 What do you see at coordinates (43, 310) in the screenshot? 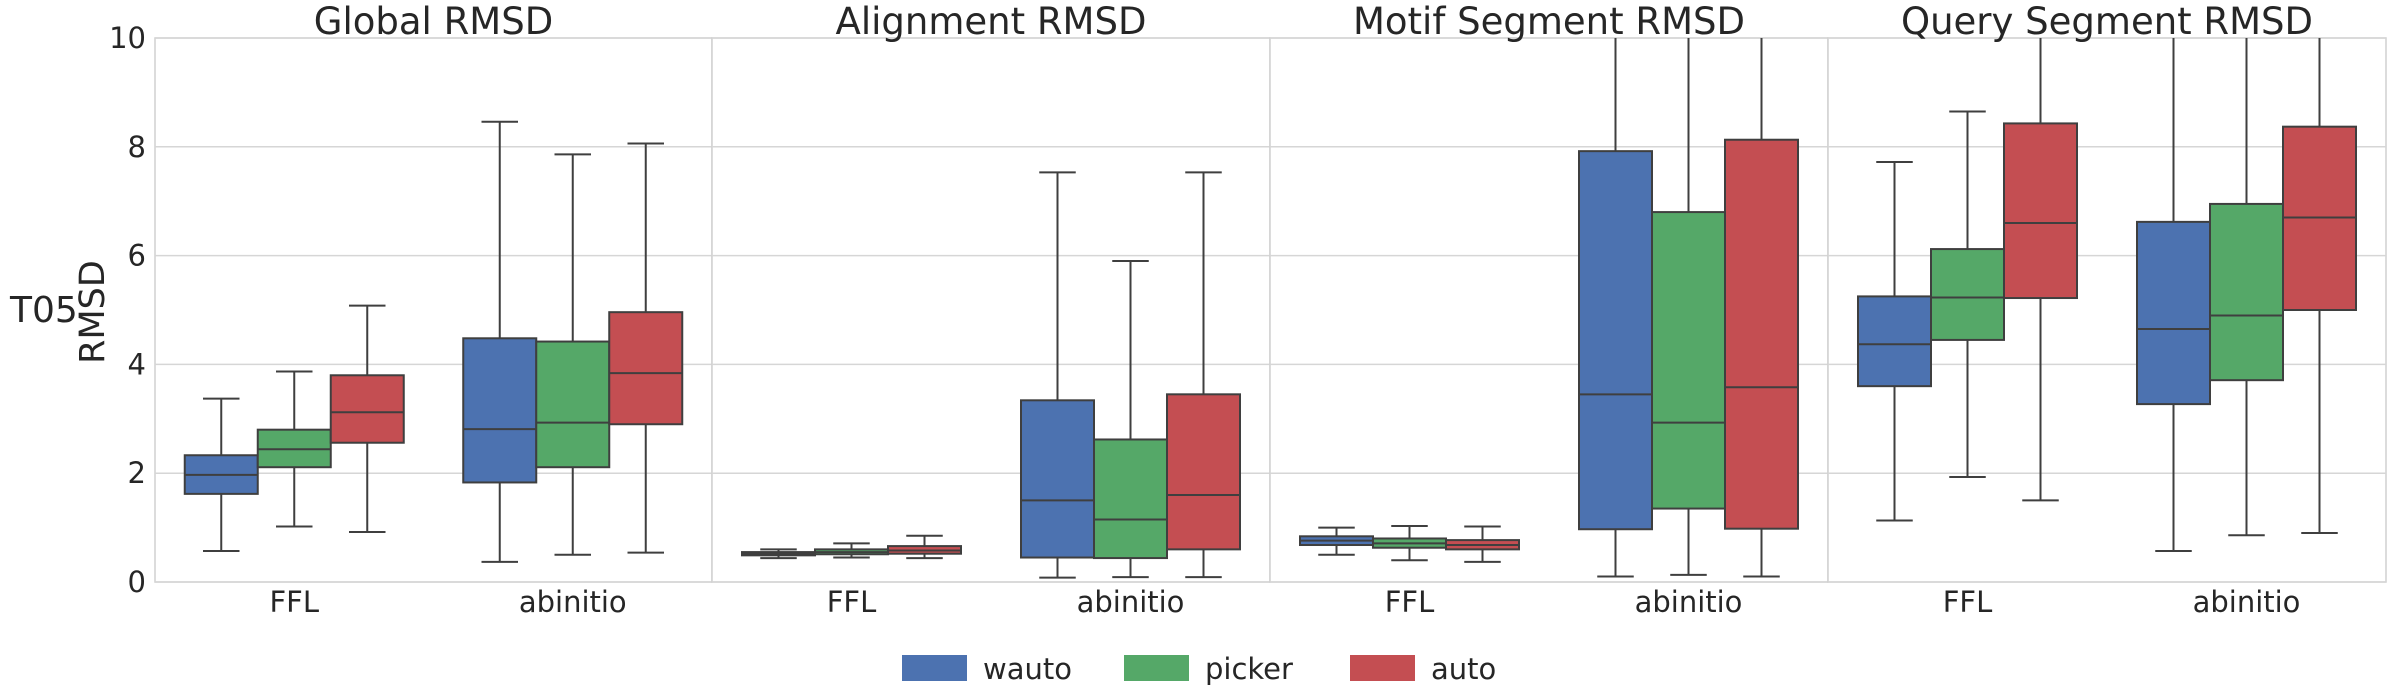
I see `row-label: T05` at bounding box center [43, 310].